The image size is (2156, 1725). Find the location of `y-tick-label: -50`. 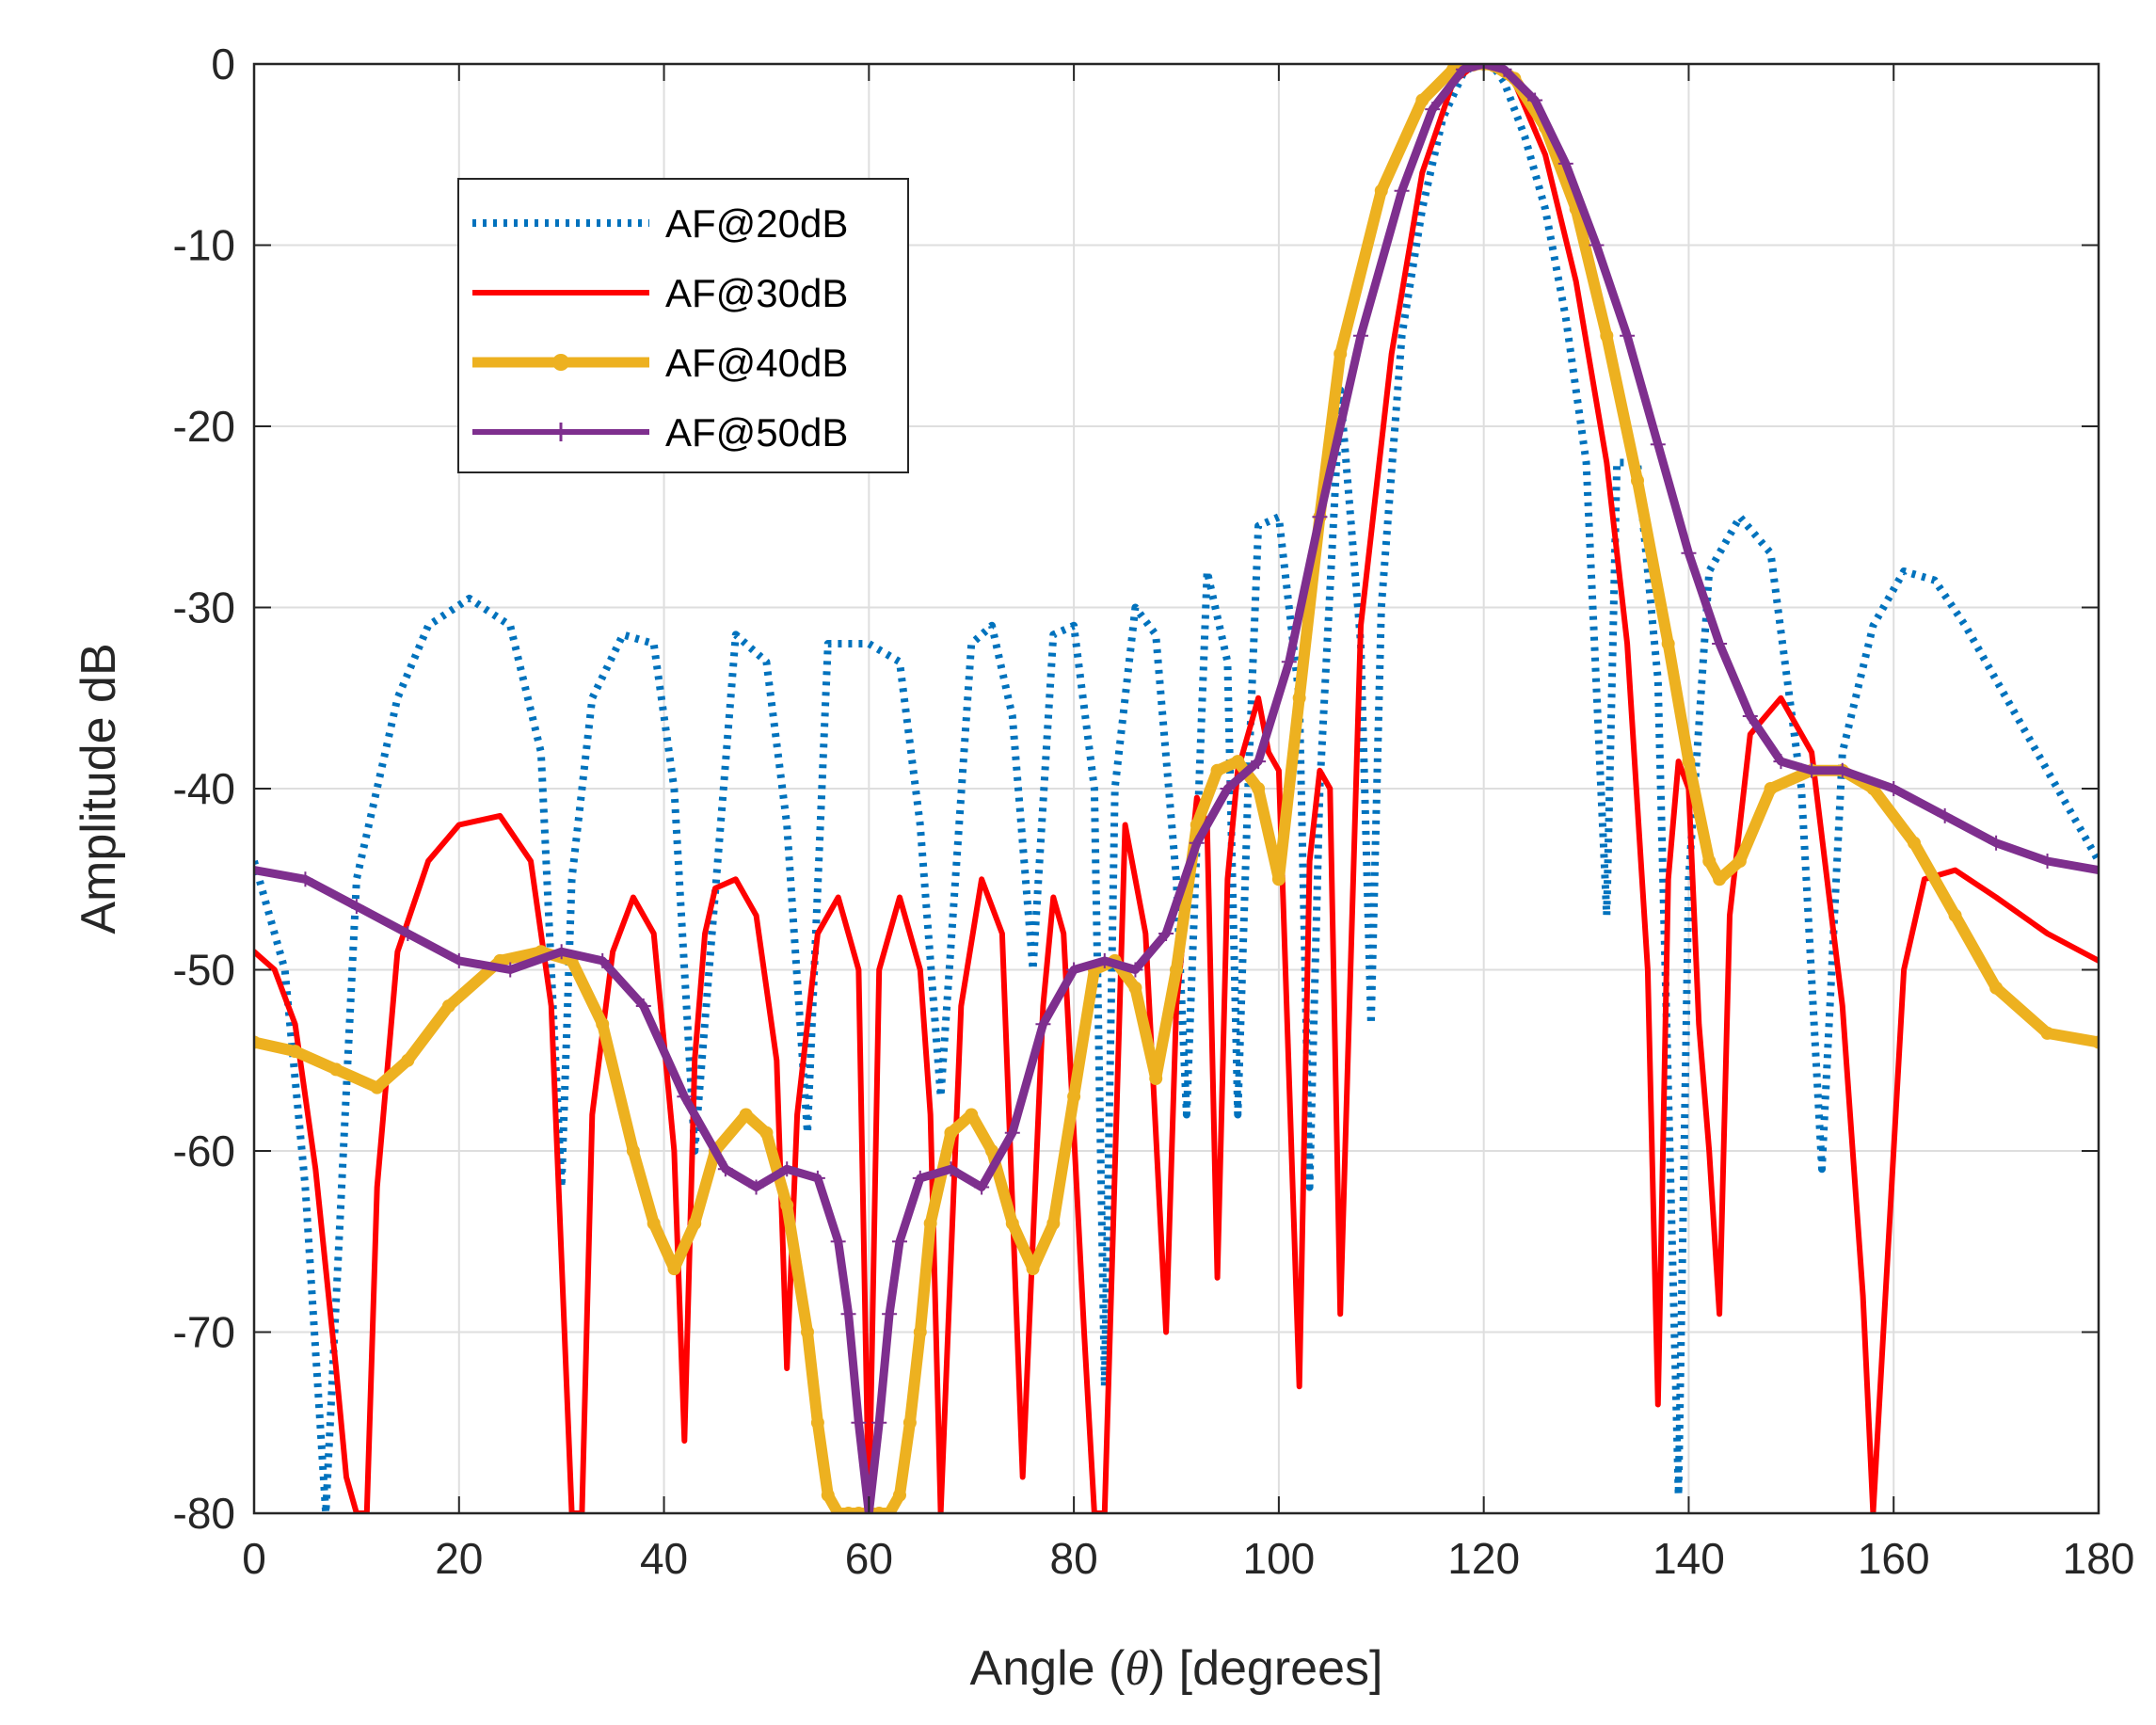

y-tick-label: -50 is located at coordinates (204, 970).